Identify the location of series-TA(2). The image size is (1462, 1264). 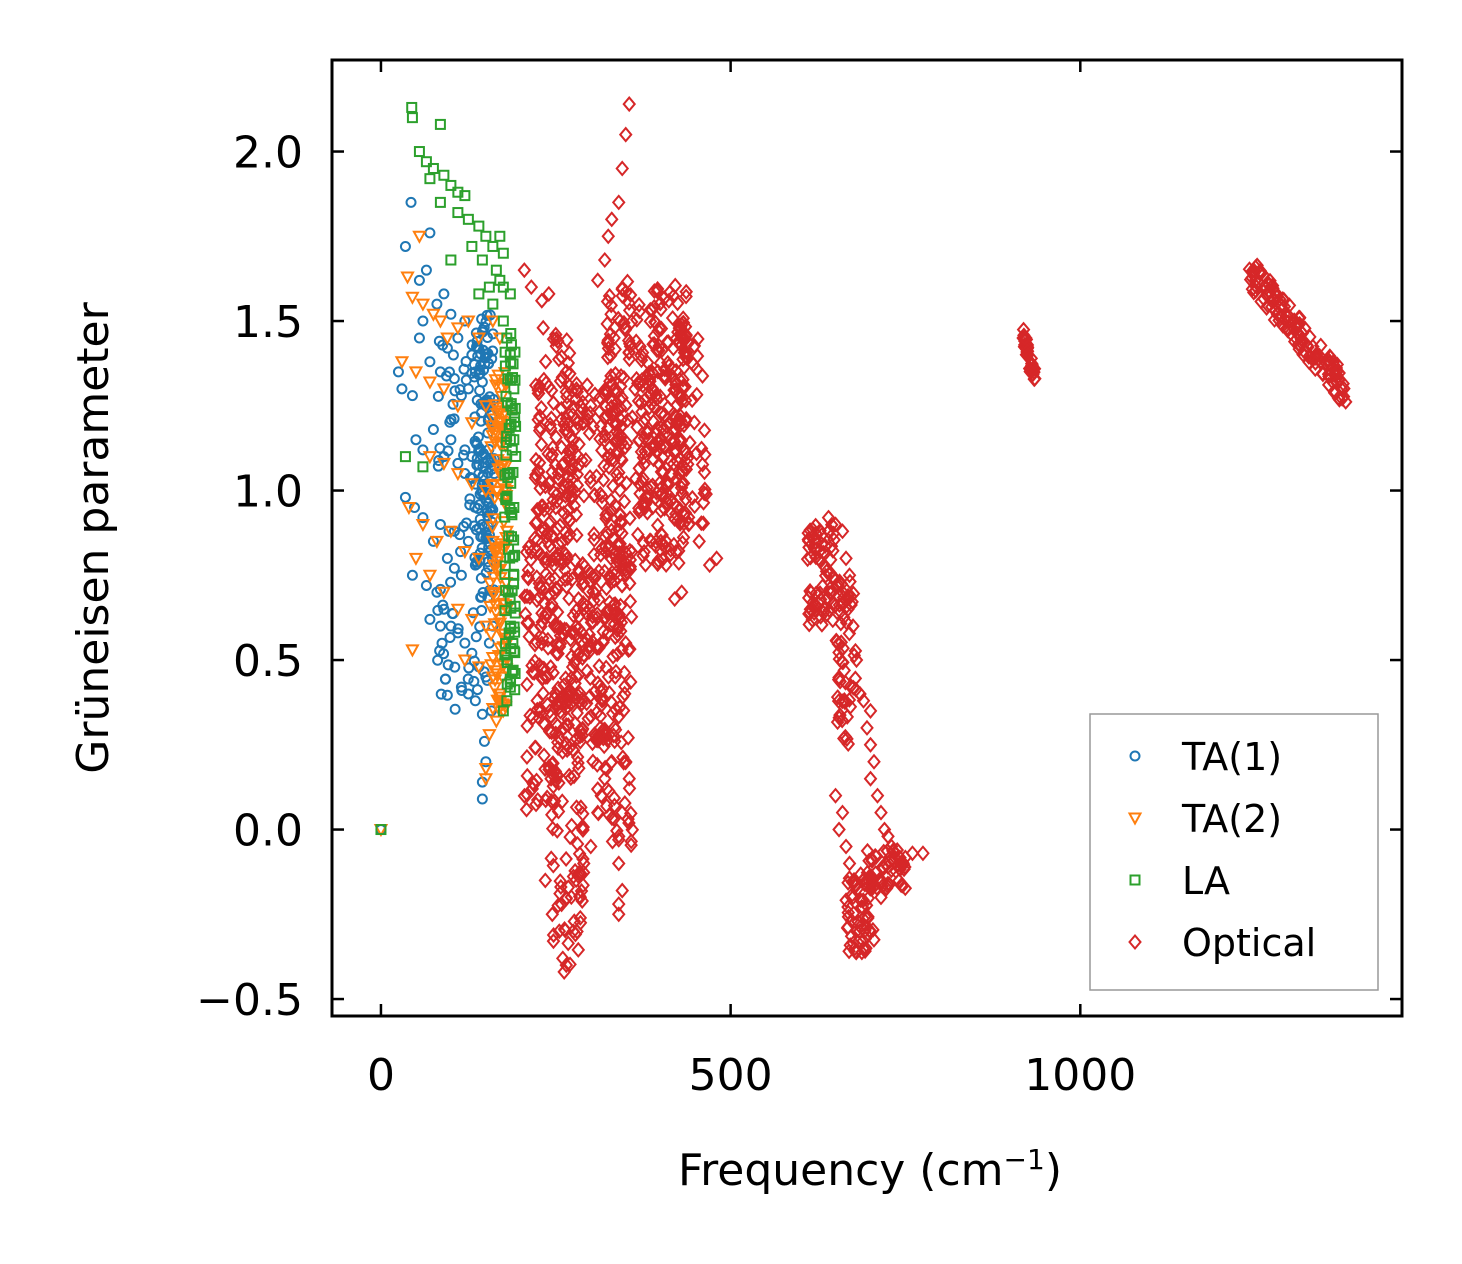
(444, 534).